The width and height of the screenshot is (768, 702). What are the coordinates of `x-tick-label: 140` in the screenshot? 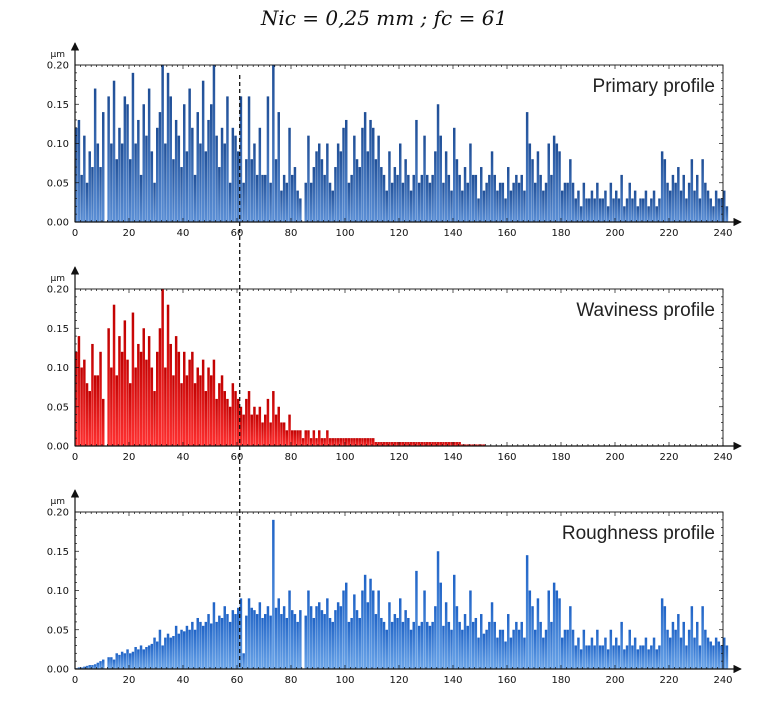 It's located at (452, 457).